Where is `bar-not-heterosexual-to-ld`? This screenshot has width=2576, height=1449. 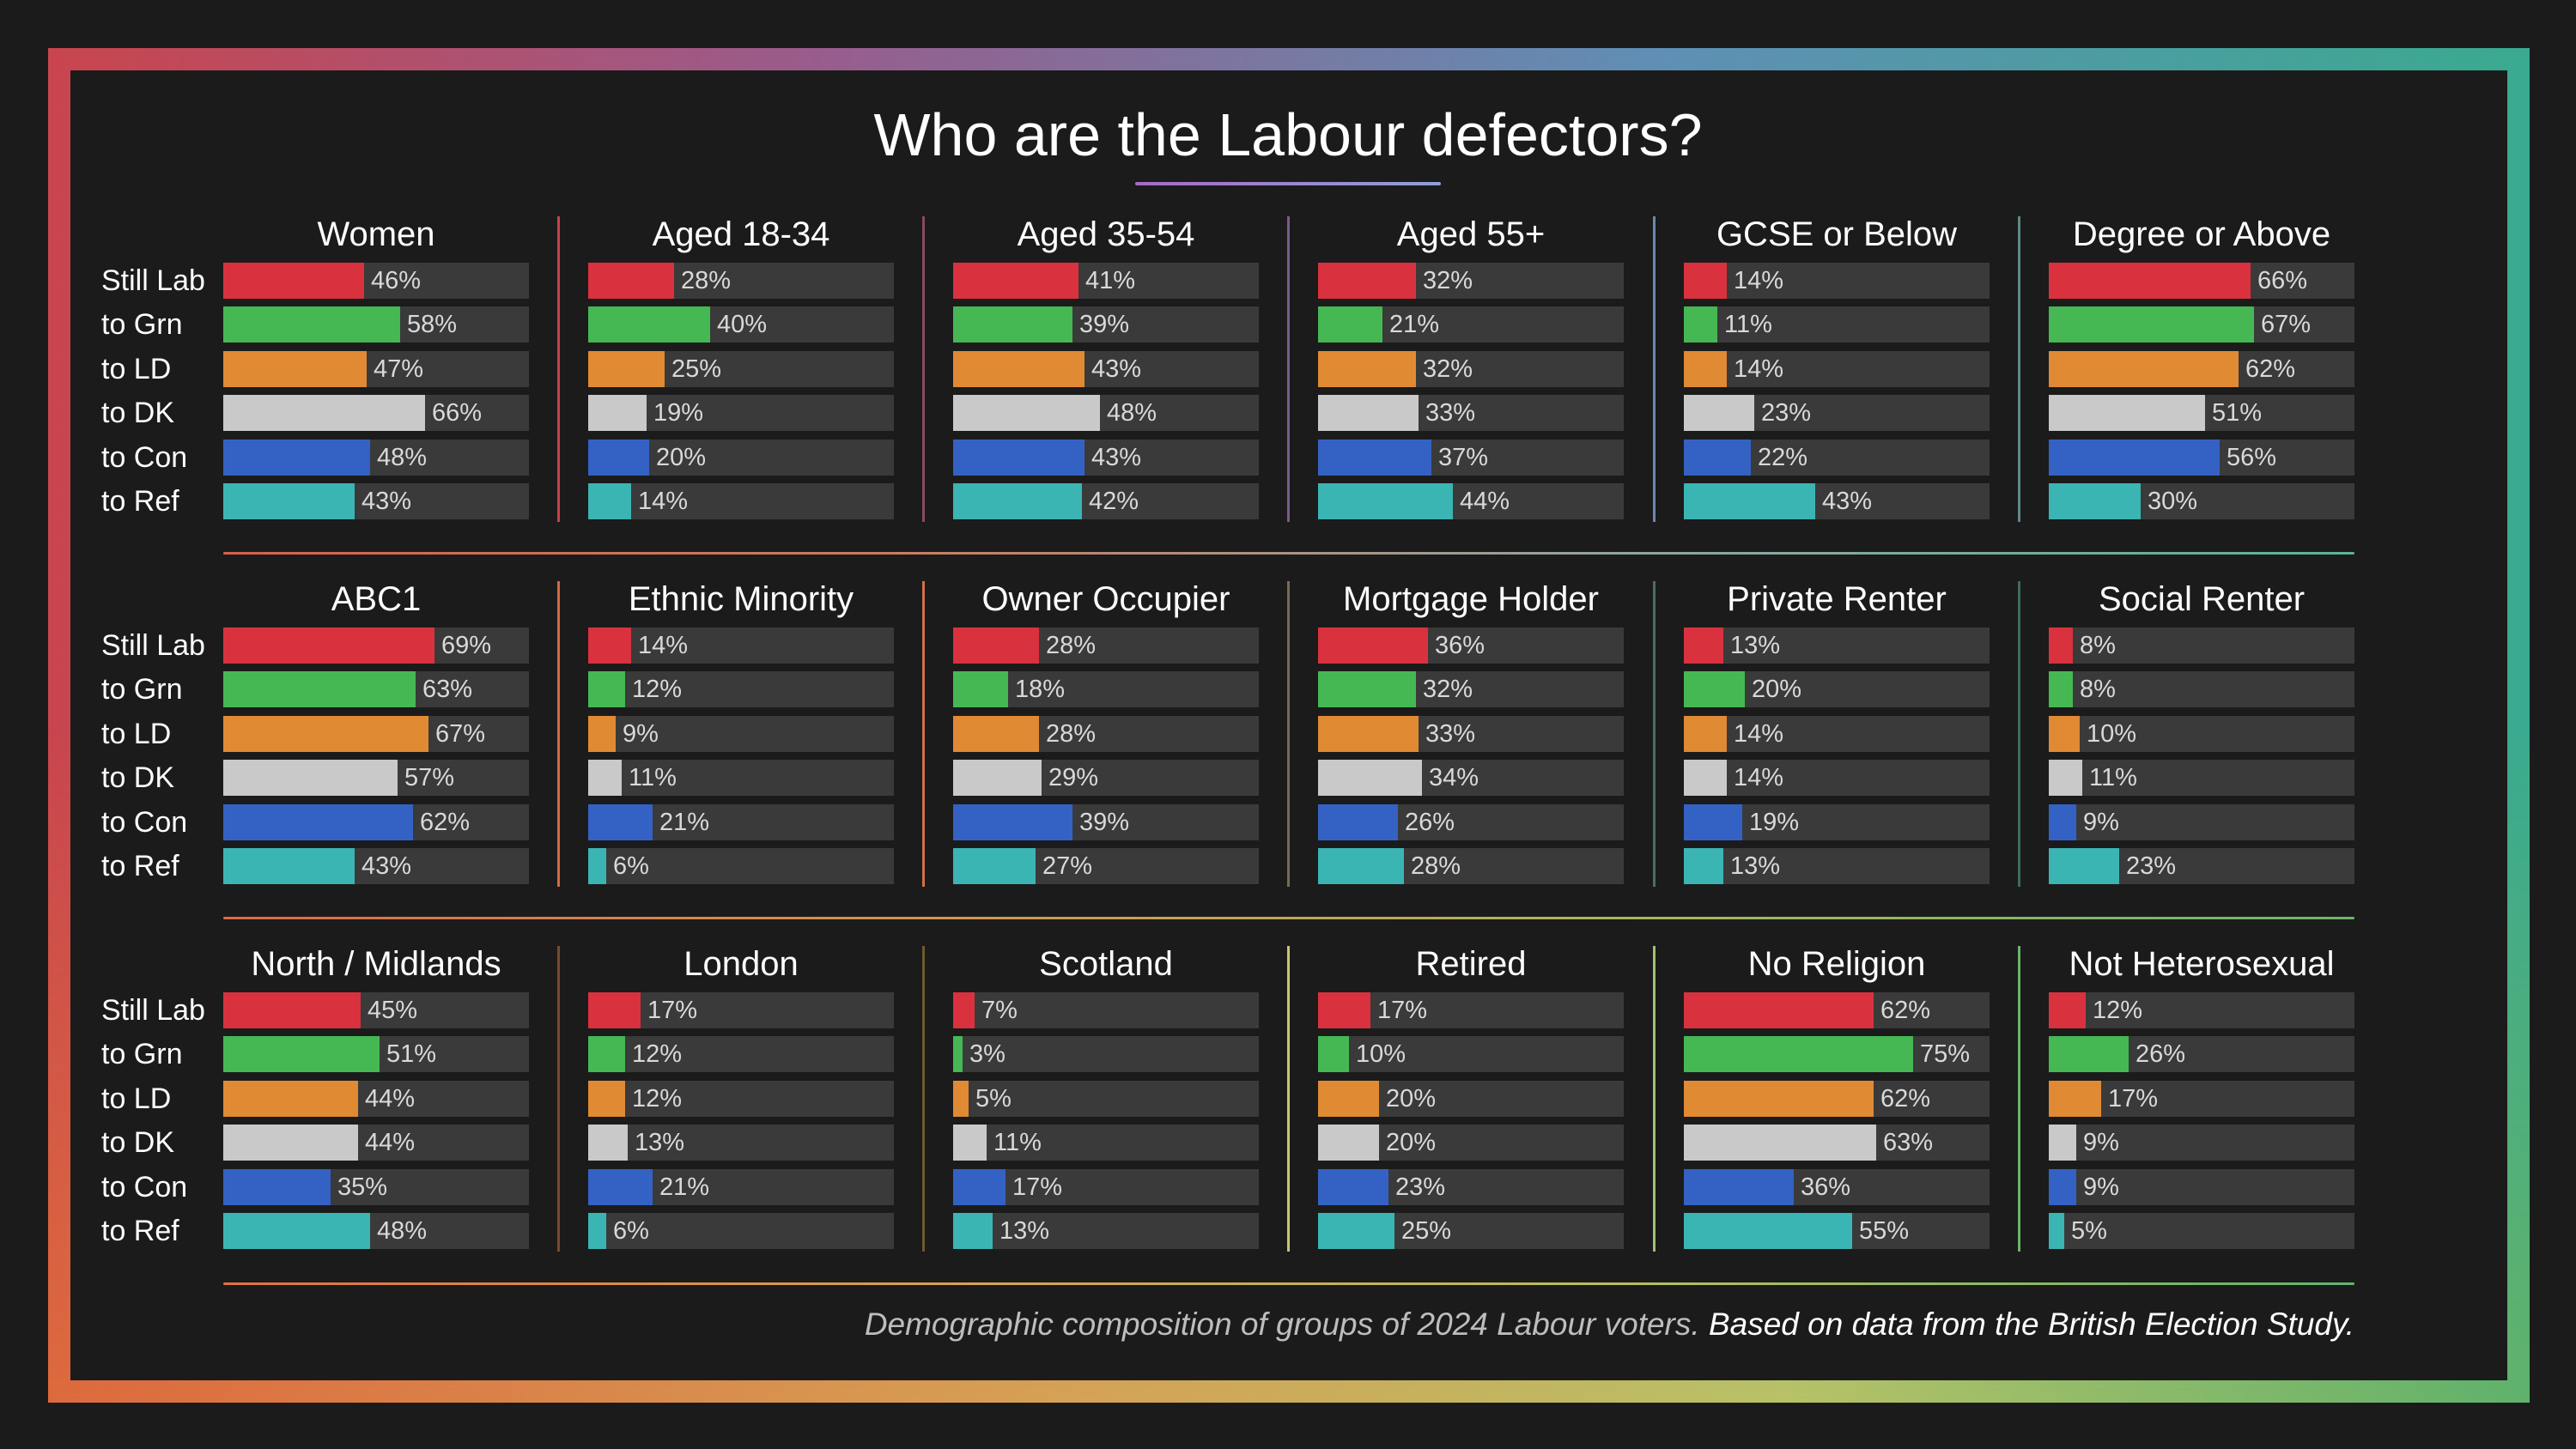
bar-not-heterosexual-to-ld is located at coordinates (2075, 1098).